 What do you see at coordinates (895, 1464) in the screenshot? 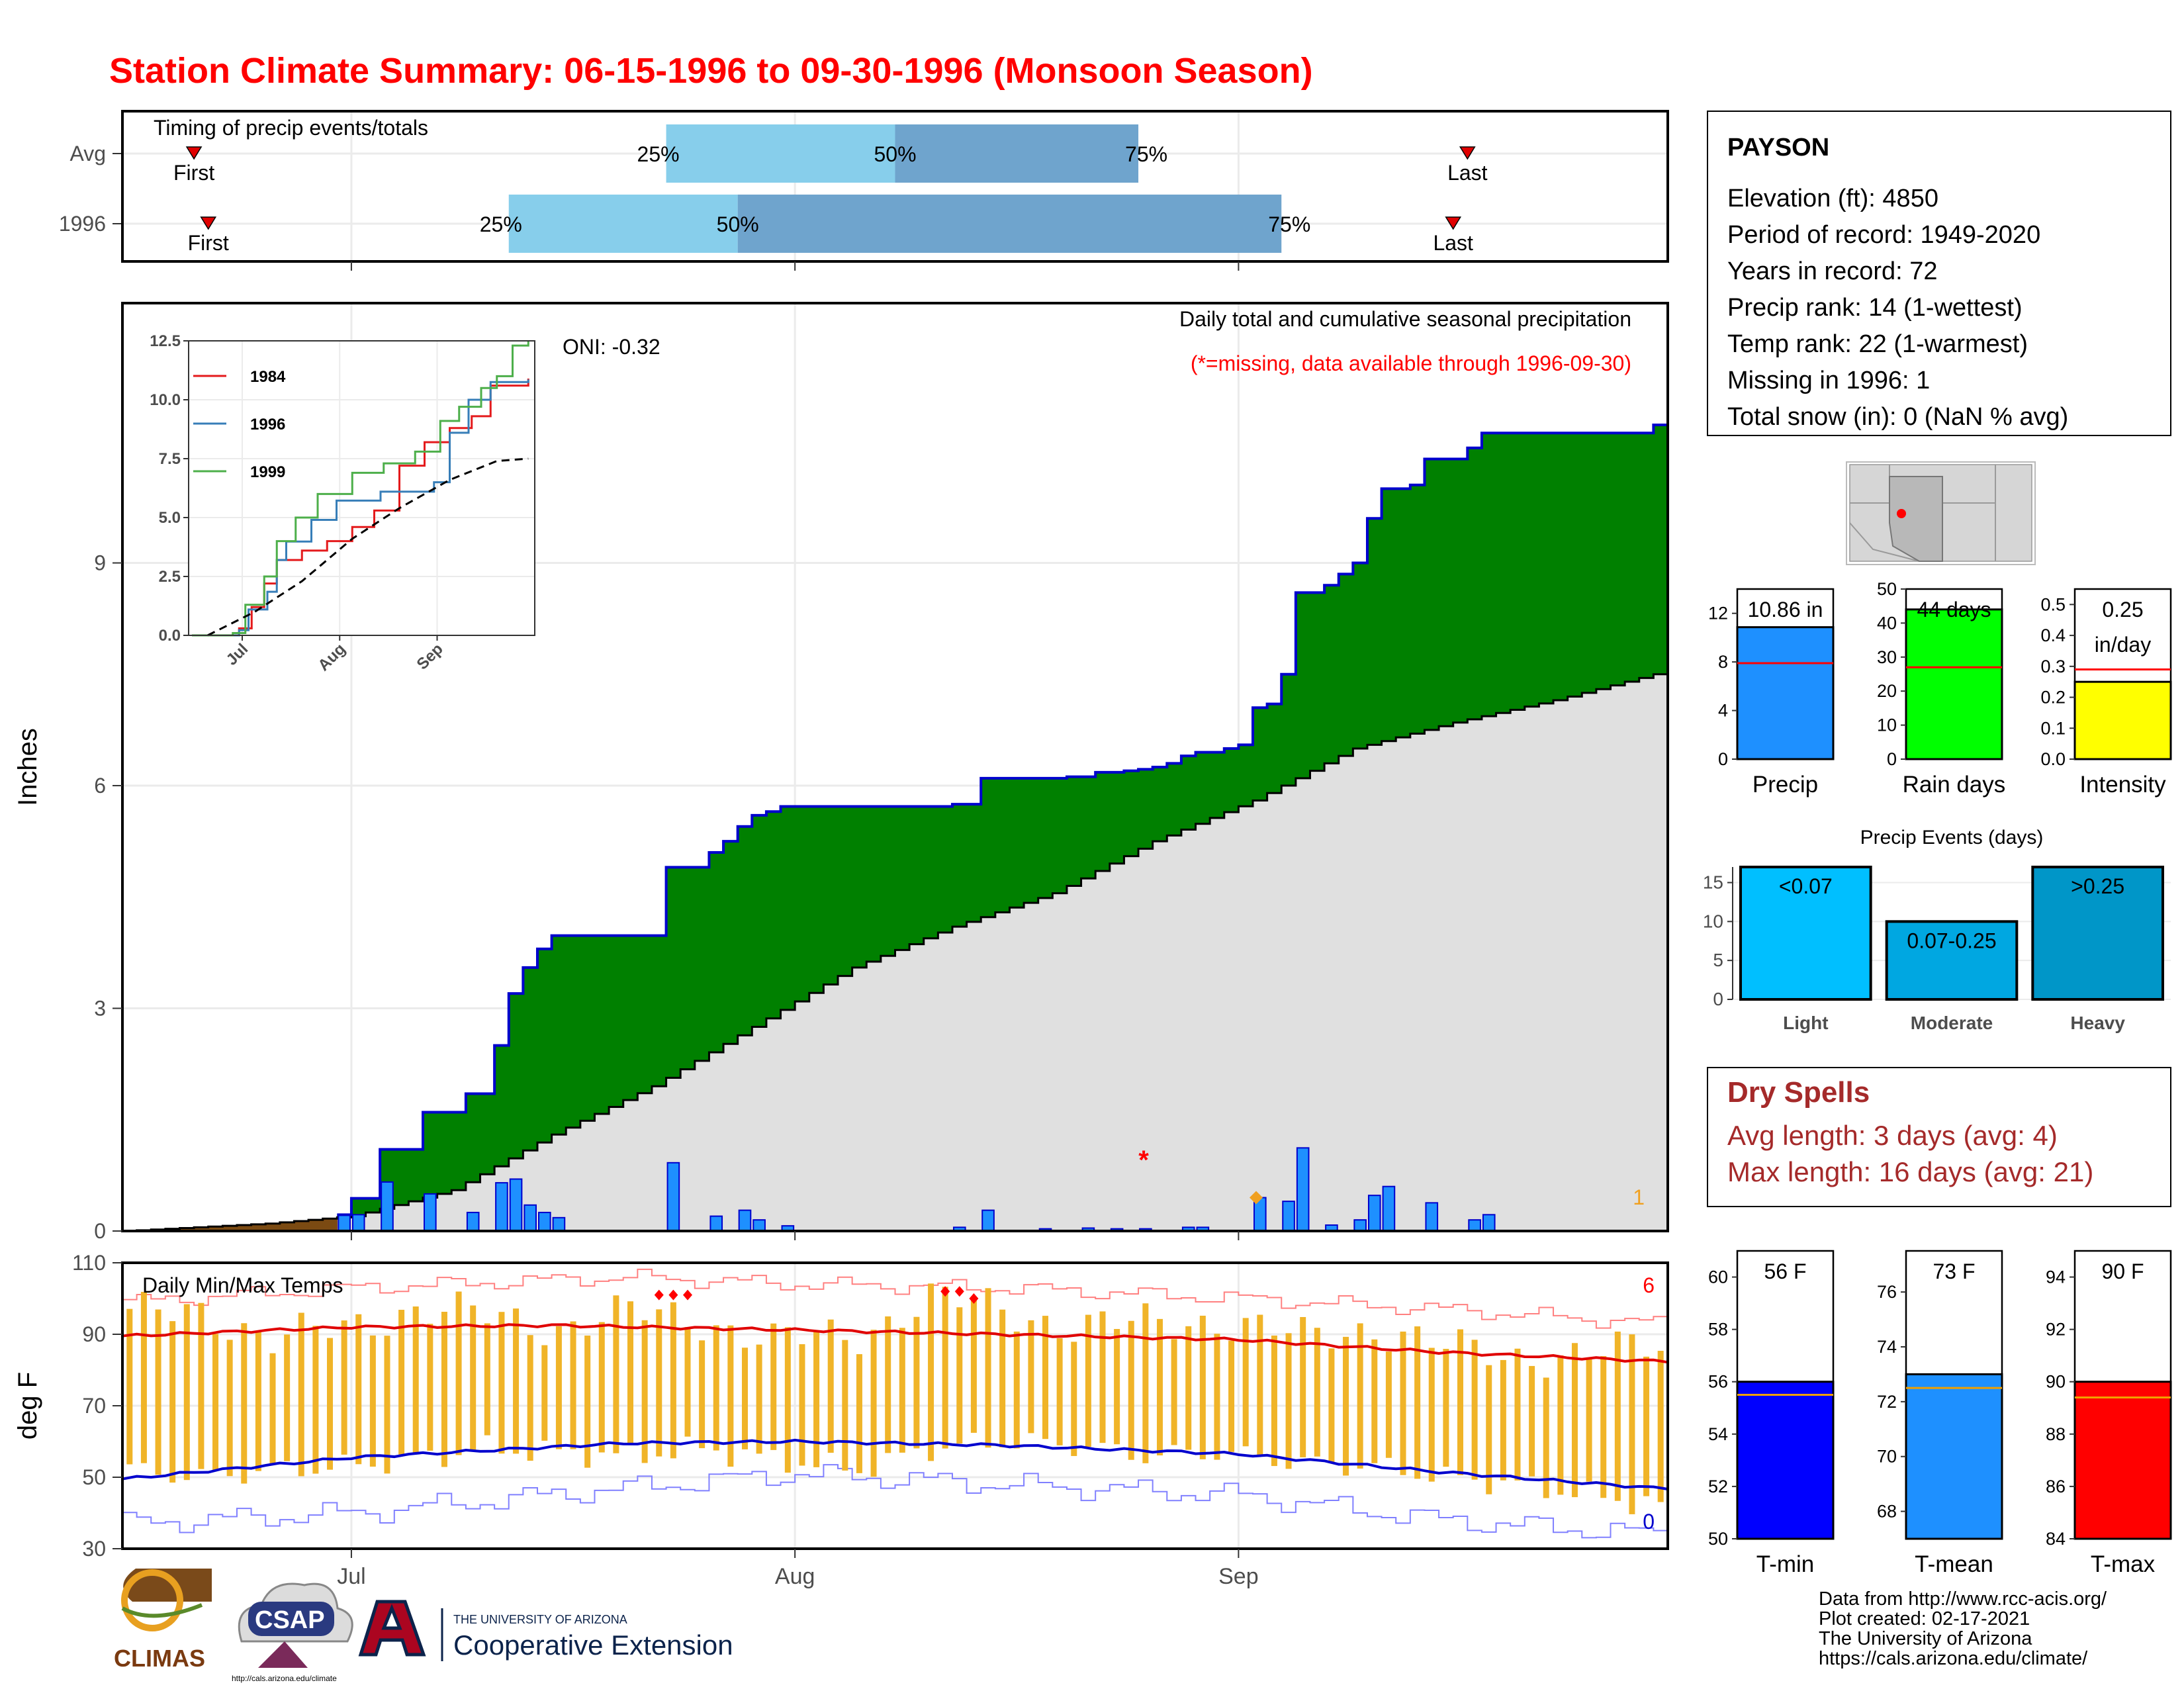
I see `temps-avg-min-line` at bounding box center [895, 1464].